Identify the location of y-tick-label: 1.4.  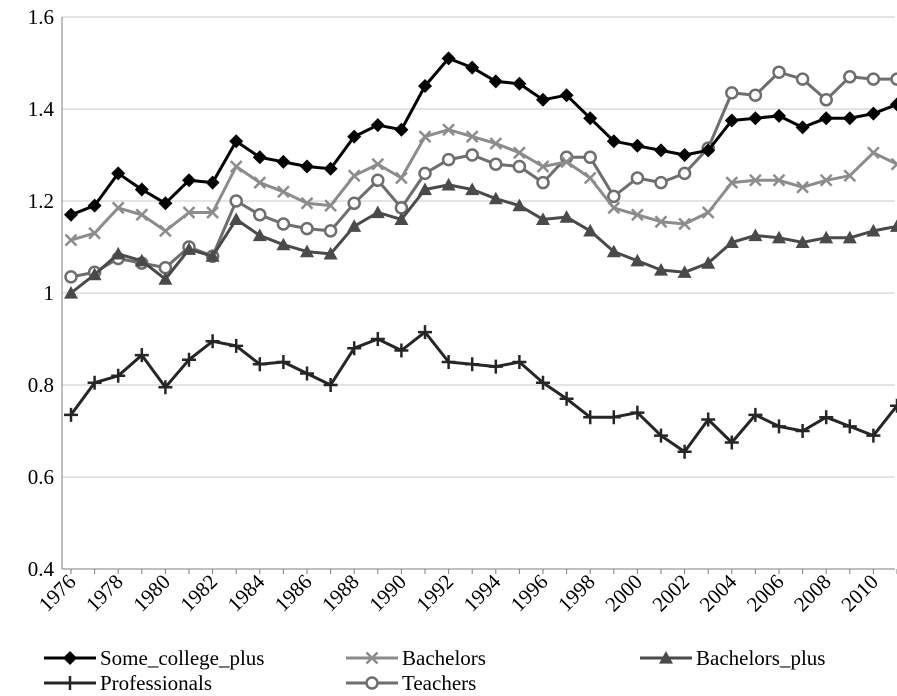
(41, 109).